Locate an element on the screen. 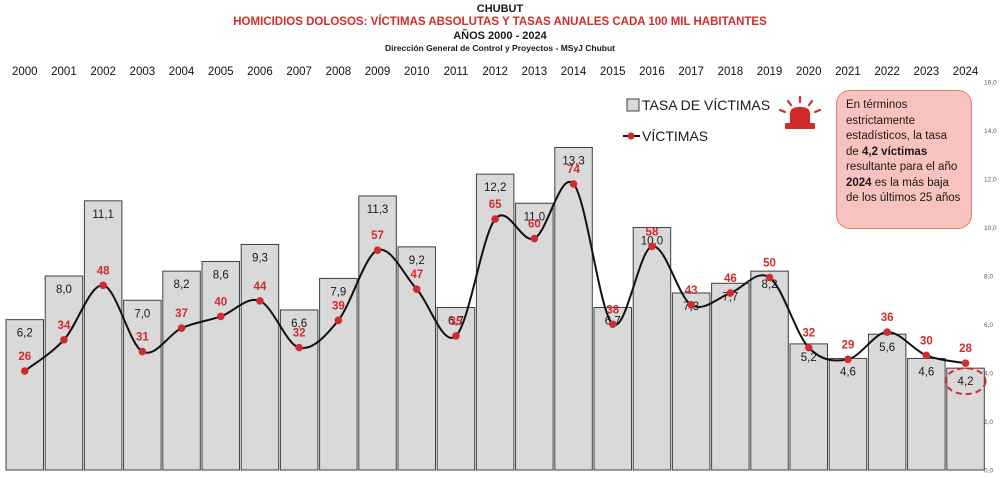  x-tick-2002: 2002 is located at coordinates (103, 72).